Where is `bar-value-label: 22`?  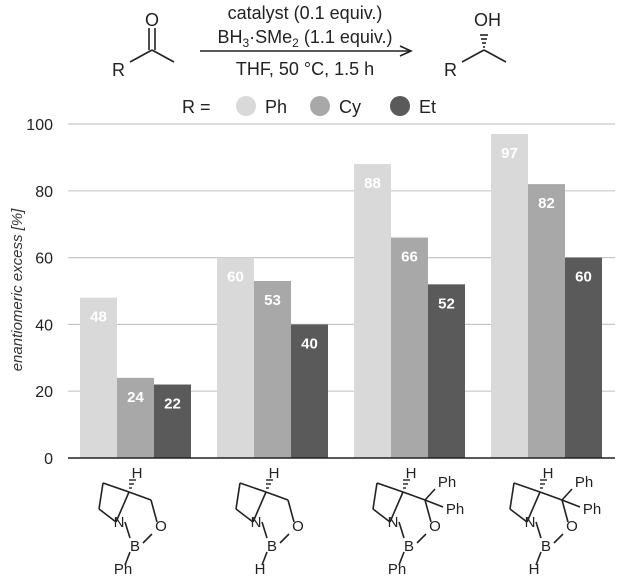
bar-value-label: 22 is located at coordinates (172, 404).